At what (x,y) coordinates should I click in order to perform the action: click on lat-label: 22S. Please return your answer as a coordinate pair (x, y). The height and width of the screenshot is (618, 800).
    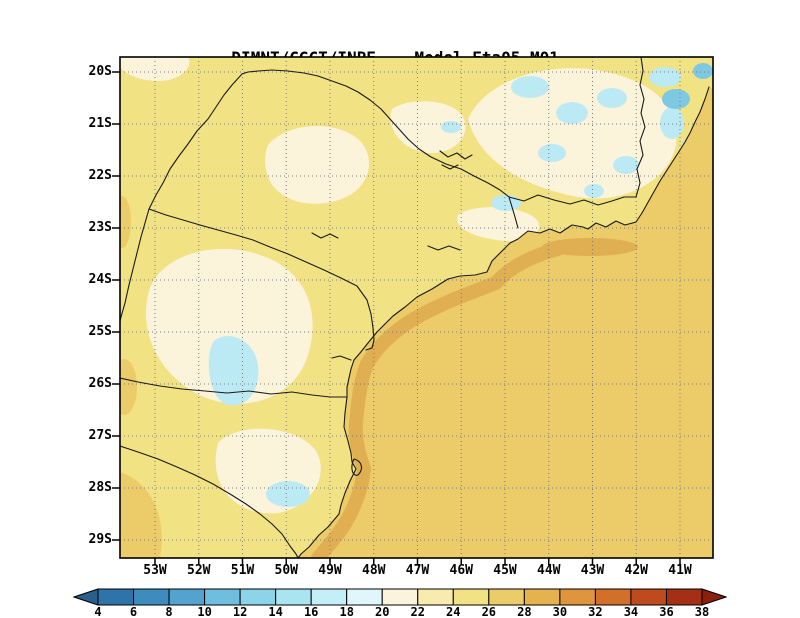
    Looking at the image, I should click on (100, 175).